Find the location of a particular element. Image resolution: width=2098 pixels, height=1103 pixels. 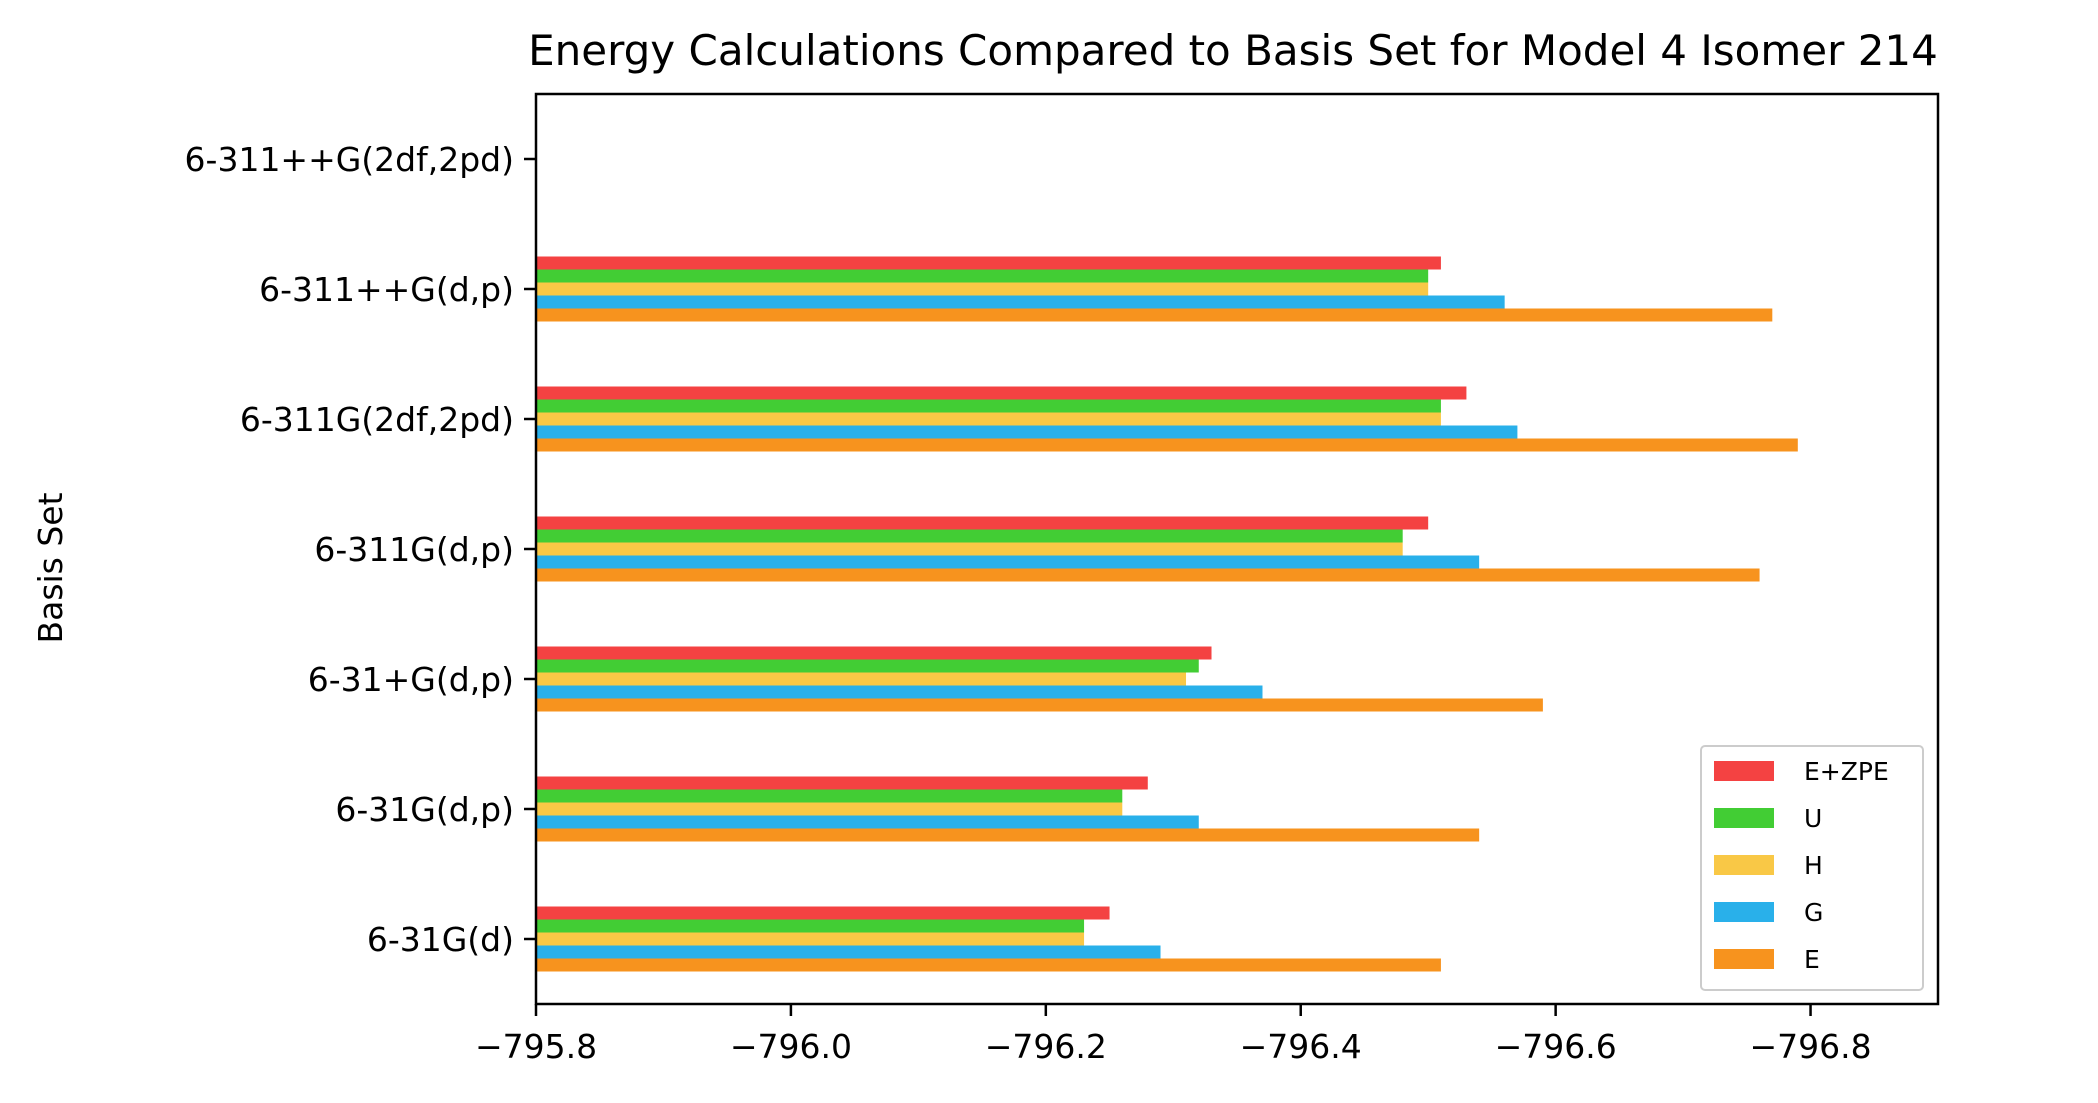

y-tick-label: 6-31G(d,p) is located at coordinates (424, 809).